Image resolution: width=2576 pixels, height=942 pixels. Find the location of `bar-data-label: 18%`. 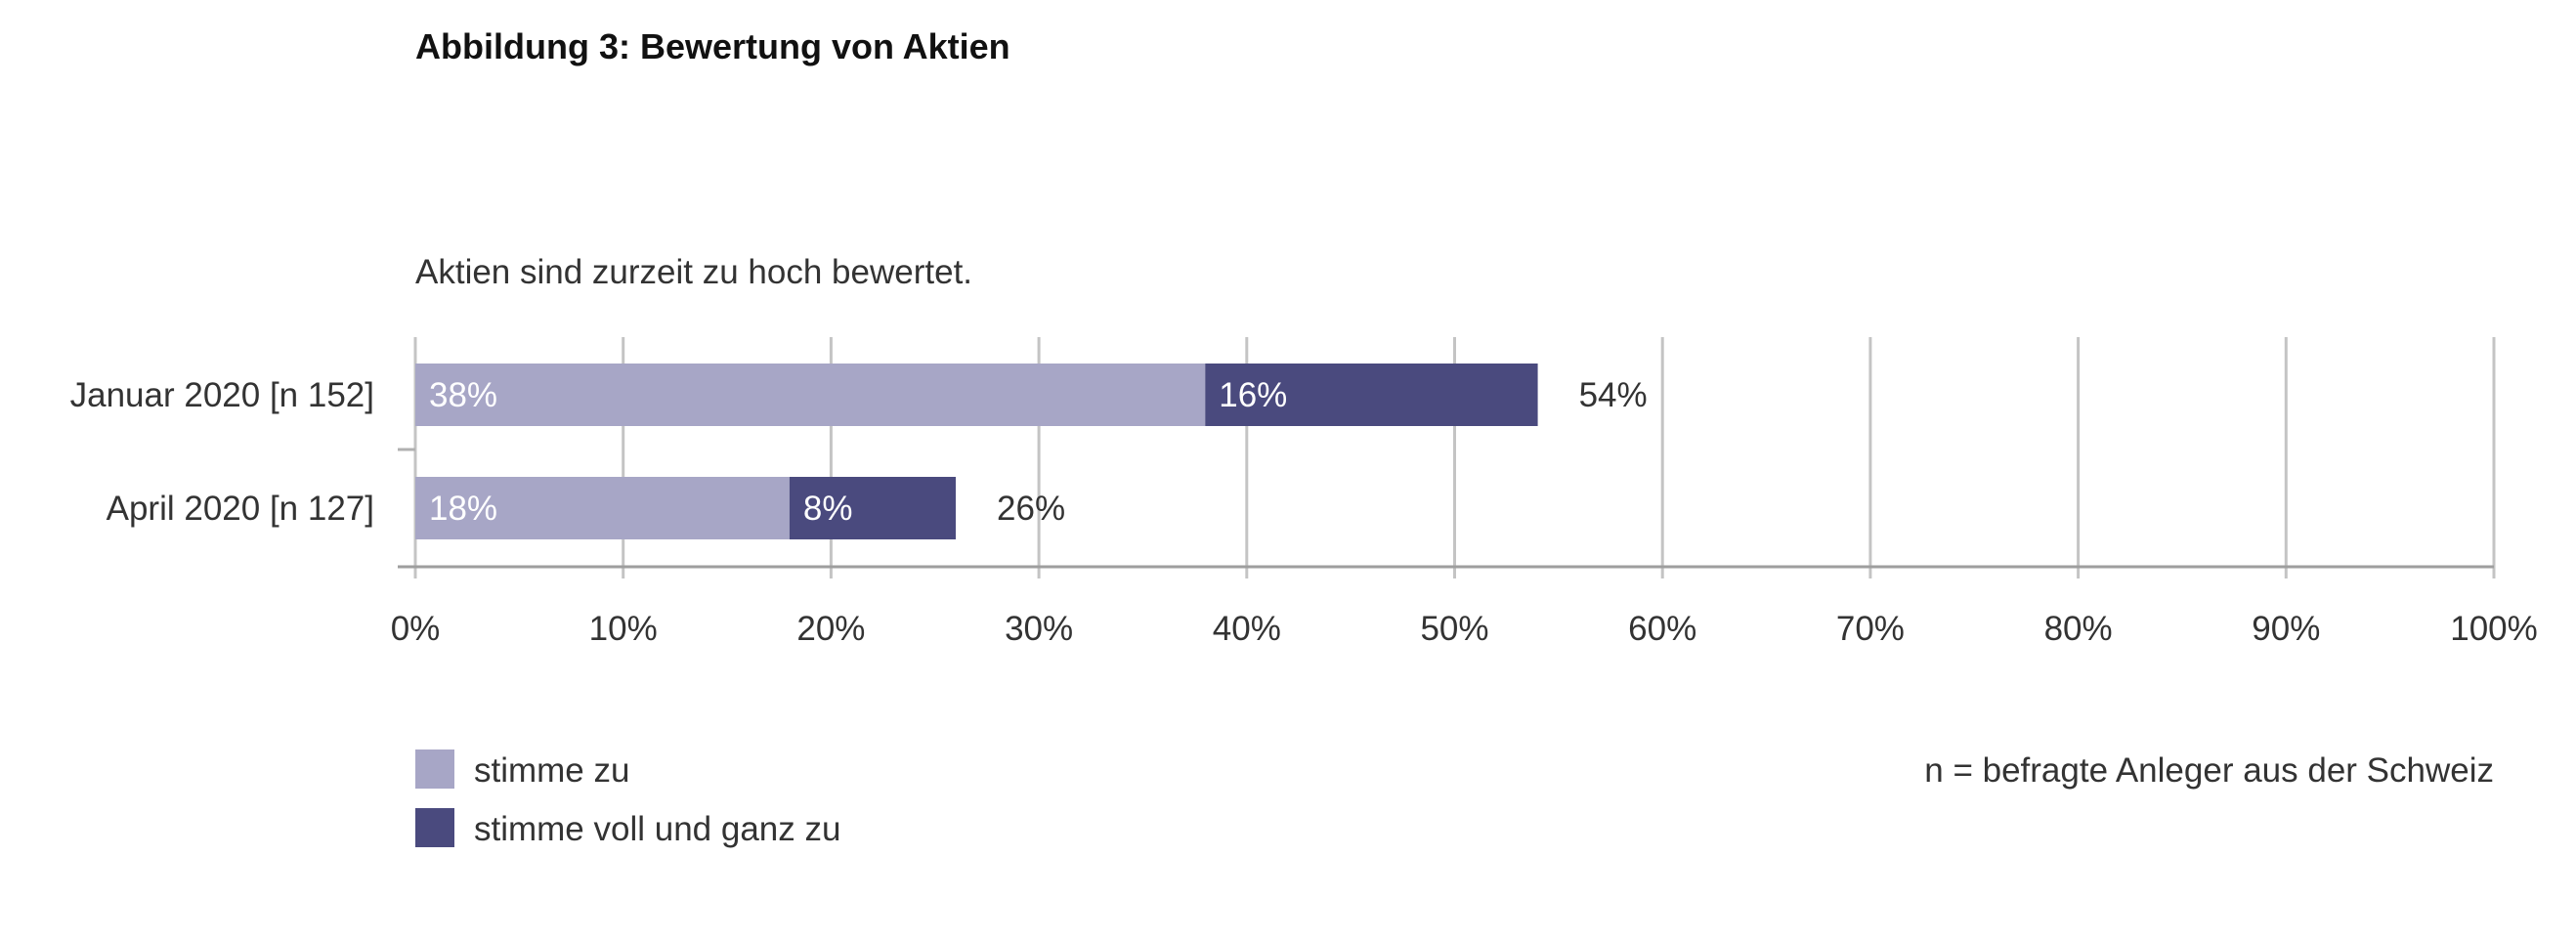

bar-data-label: 18% is located at coordinates (463, 509).